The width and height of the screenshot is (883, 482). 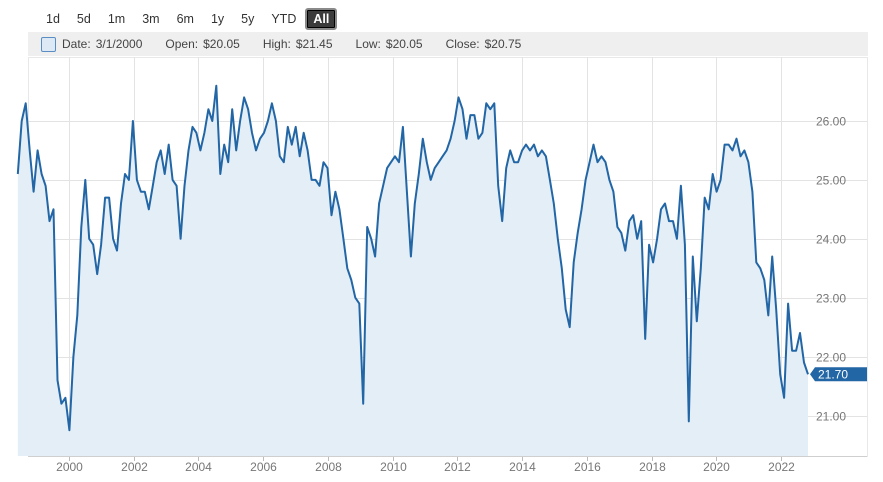 What do you see at coordinates (284, 19) in the screenshot?
I see `range-ytd-button: YTD` at bounding box center [284, 19].